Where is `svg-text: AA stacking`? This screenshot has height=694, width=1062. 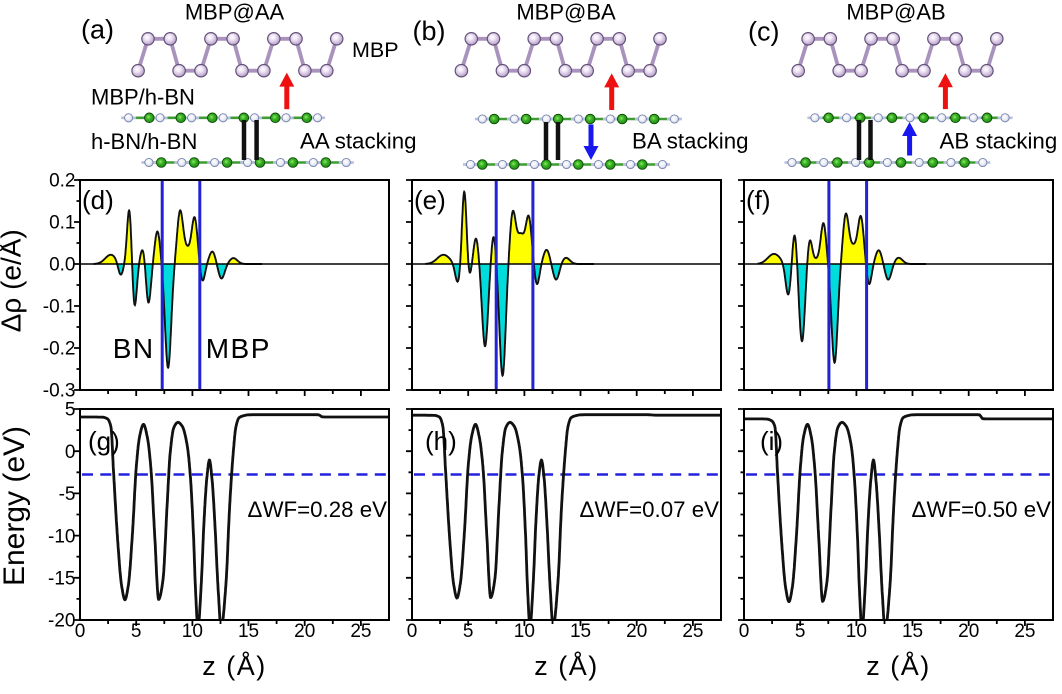 svg-text: AA stacking is located at coordinates (358, 141).